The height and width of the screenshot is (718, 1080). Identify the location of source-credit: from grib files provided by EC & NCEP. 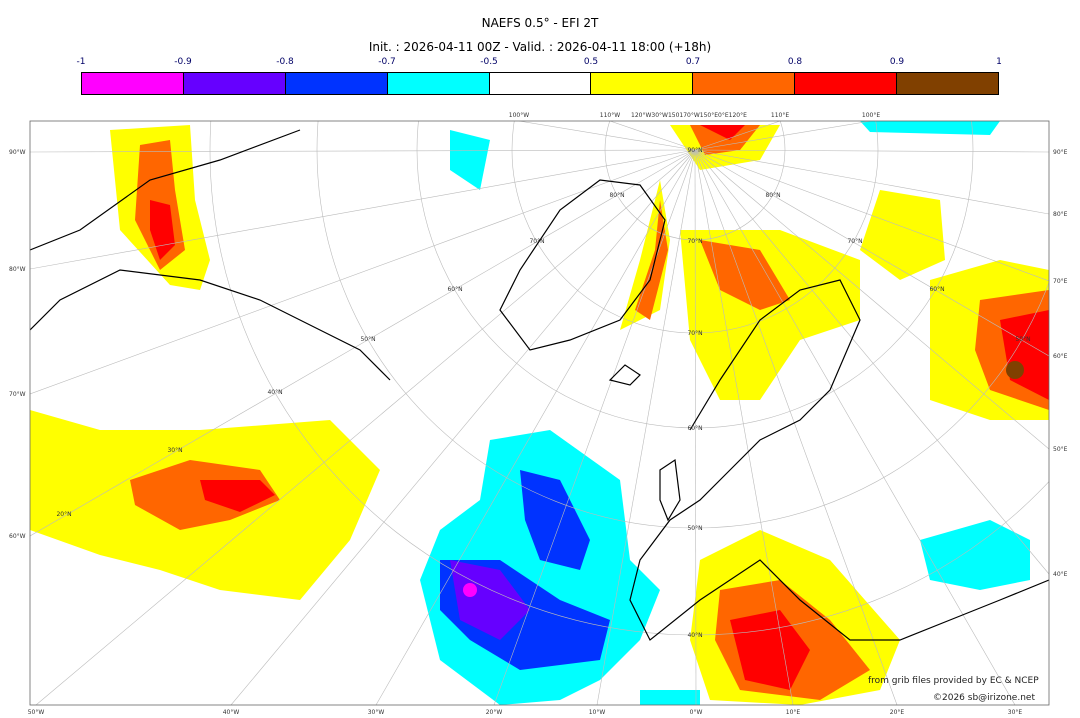
(953, 681).